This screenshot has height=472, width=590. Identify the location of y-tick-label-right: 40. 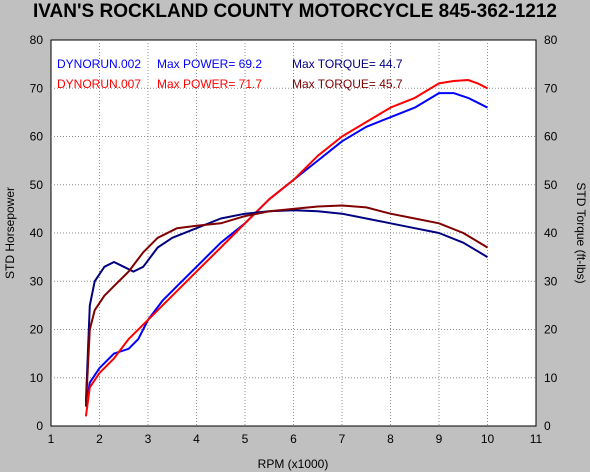
(551, 233).